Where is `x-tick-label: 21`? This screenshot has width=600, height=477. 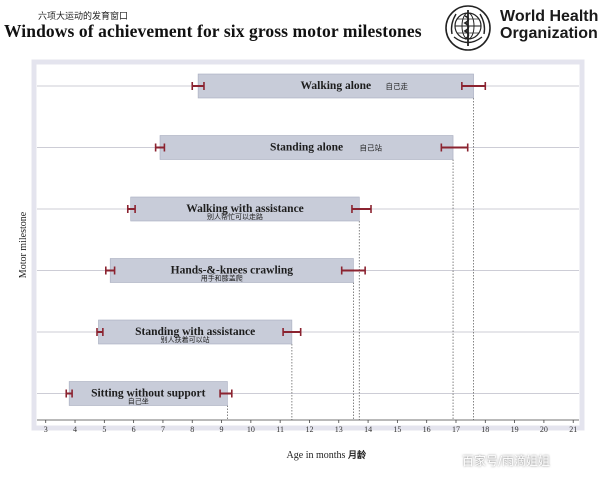 x-tick-label: 21 is located at coordinates (573, 429).